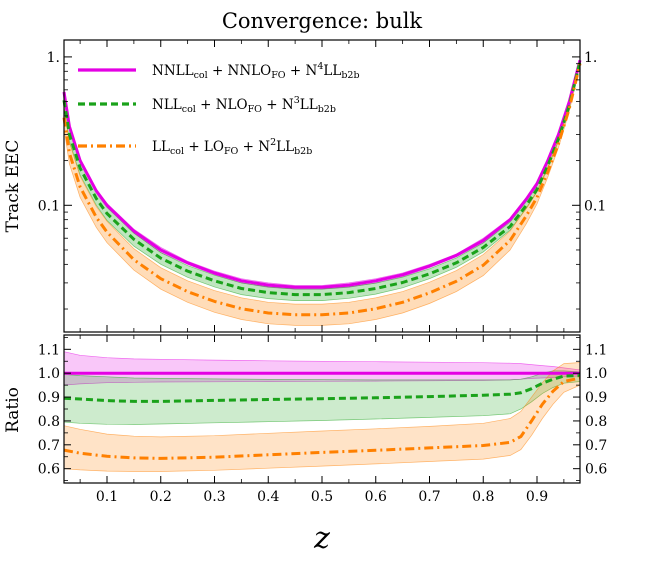 This screenshot has height=563, width=648. What do you see at coordinates (429, 497) in the screenshot?
I see `x-tick-label-6: 0.7` at bounding box center [429, 497].